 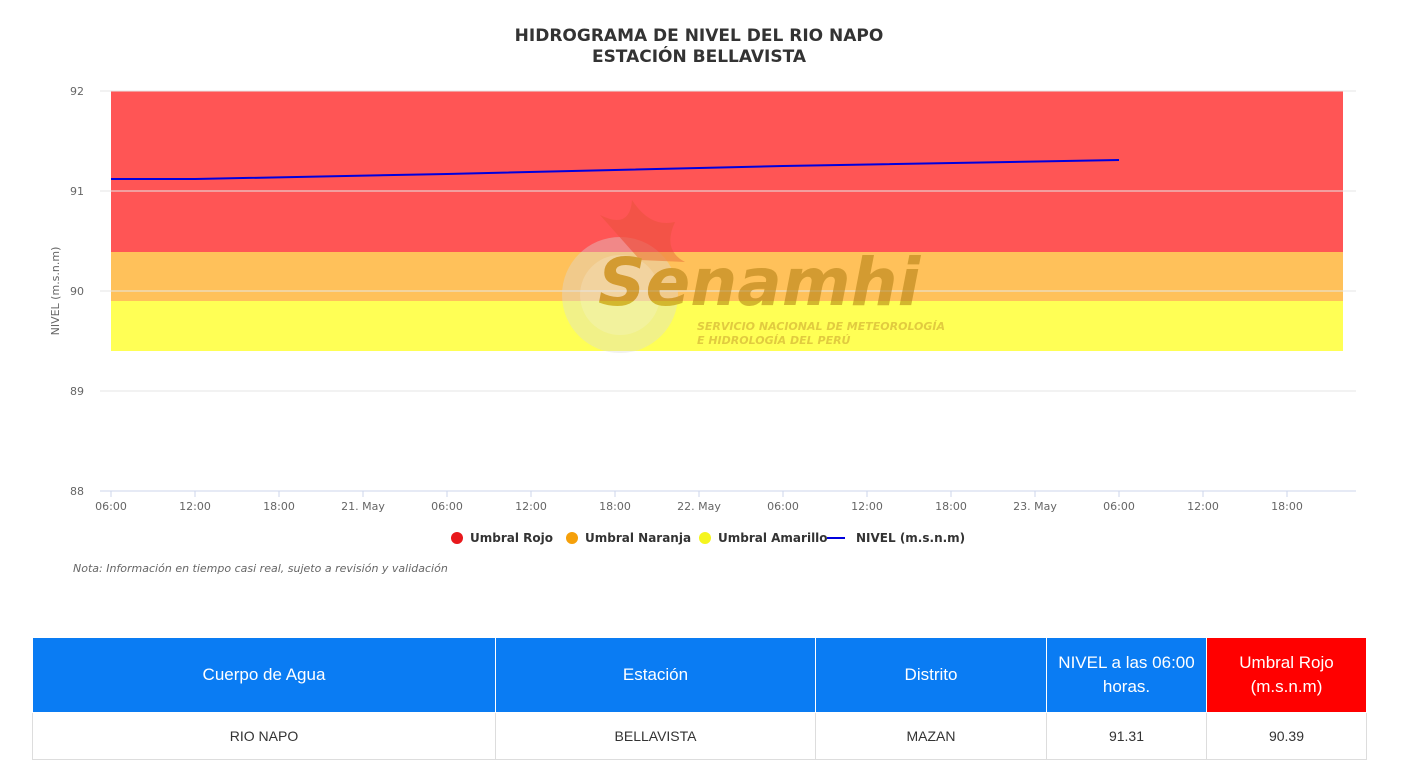 What do you see at coordinates (457, 538) in the screenshot?
I see `legend-marker-umbral-rojo` at bounding box center [457, 538].